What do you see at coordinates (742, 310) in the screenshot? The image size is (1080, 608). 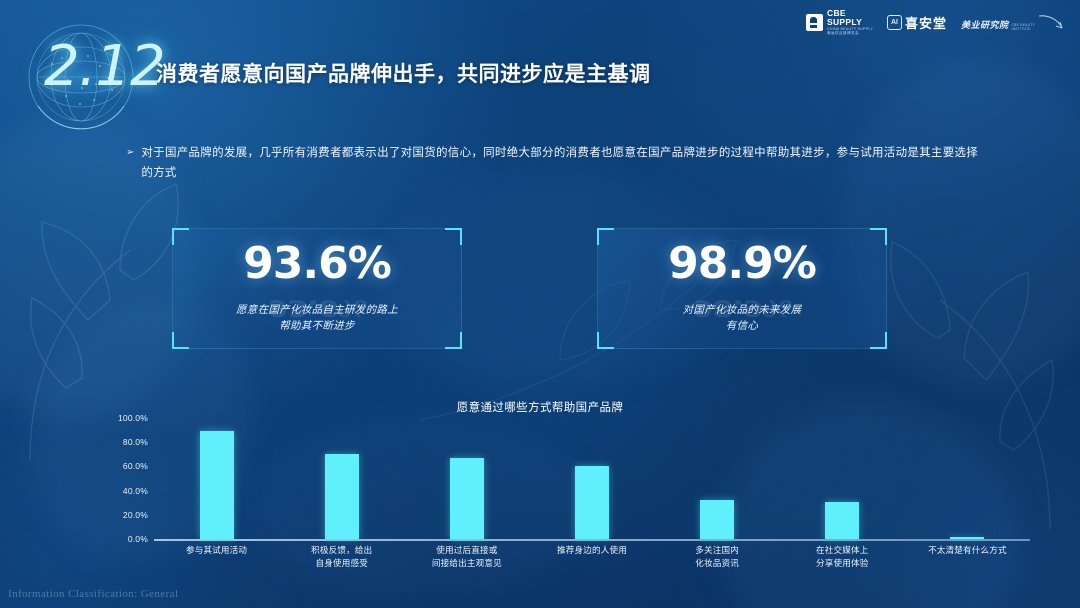 I see `stat-caption-line1: 对国产化妆品的未来发展` at bounding box center [742, 310].